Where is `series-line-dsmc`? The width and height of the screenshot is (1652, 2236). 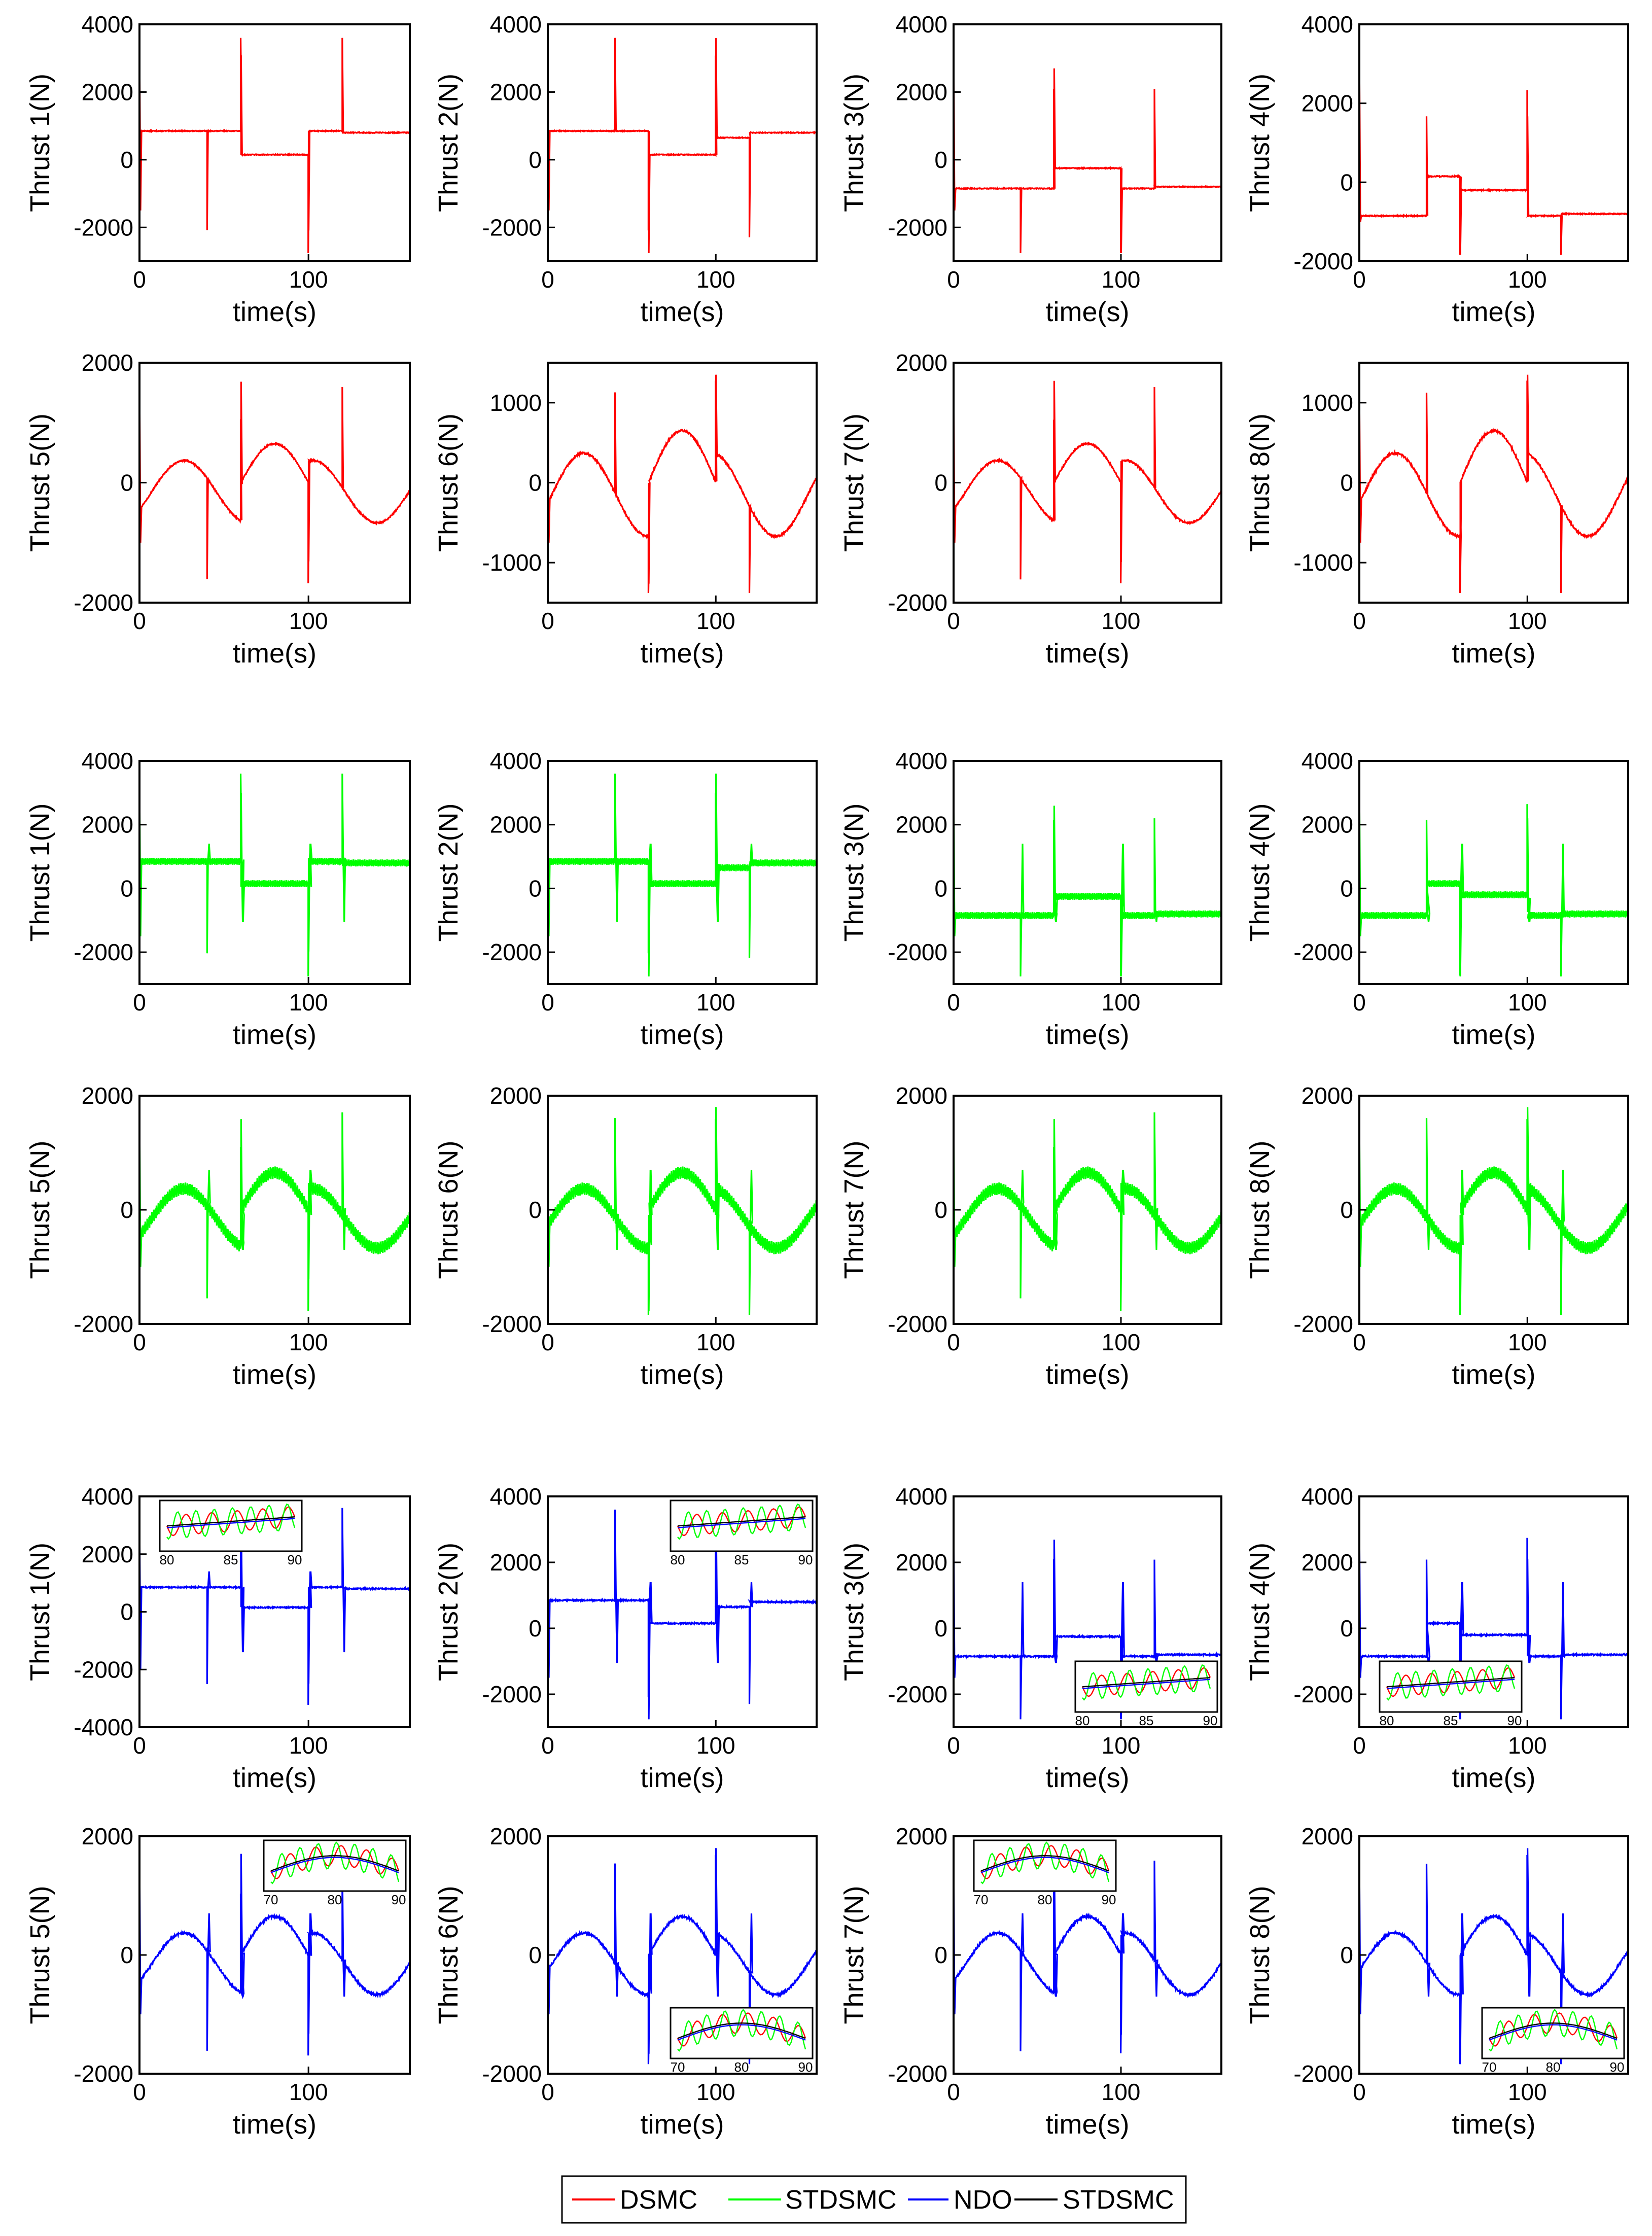 series-line-dsmc is located at coordinates (1493, 484).